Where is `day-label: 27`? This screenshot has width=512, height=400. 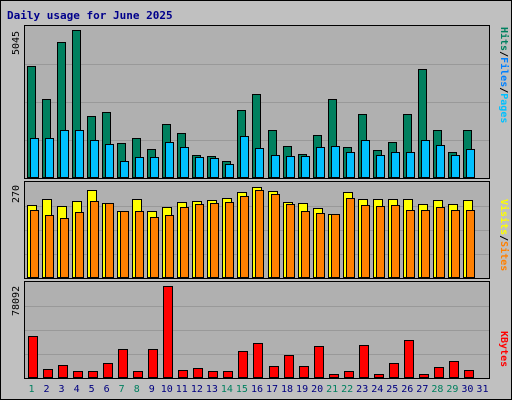
day-label: 27 is located at coordinates (422, 389).